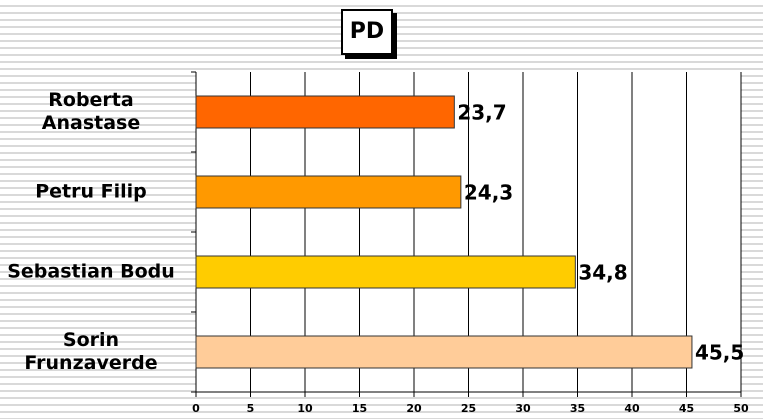 This screenshot has height=419, width=763. I want to click on x-tick-label: 10, so click(305, 408).